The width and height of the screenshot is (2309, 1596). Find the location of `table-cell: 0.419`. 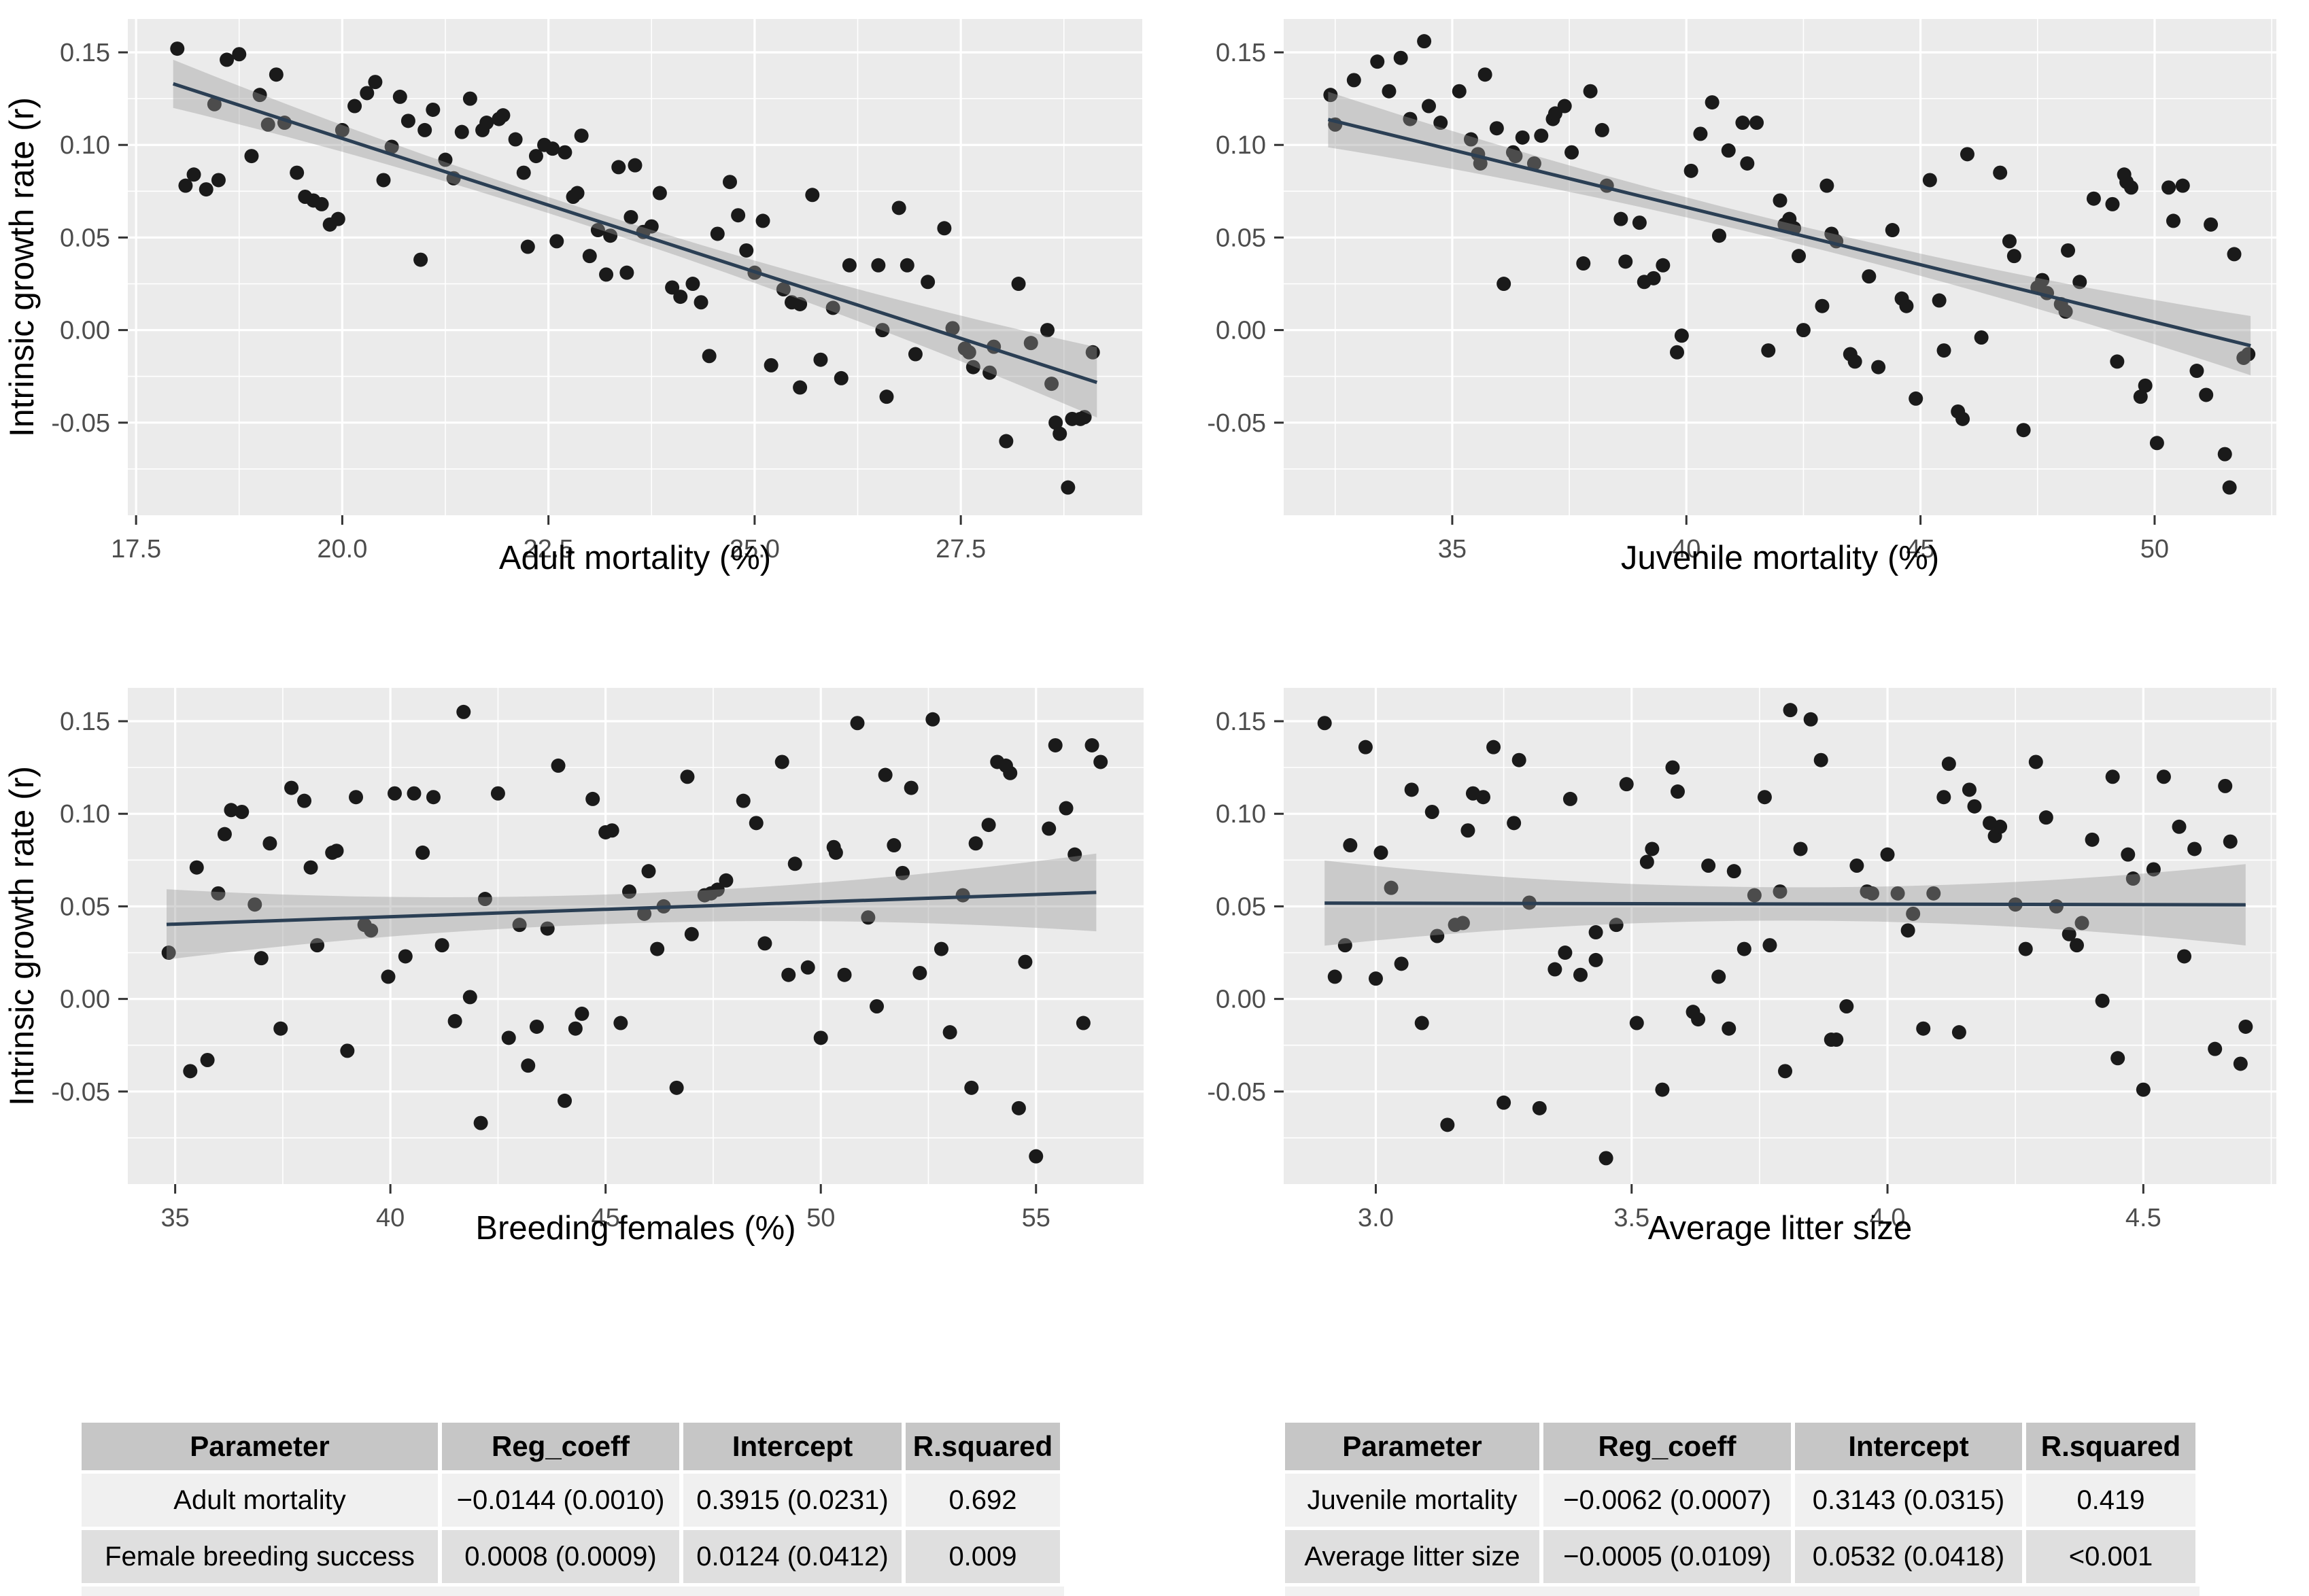

table-cell: 0.419 is located at coordinates (2110, 1500).